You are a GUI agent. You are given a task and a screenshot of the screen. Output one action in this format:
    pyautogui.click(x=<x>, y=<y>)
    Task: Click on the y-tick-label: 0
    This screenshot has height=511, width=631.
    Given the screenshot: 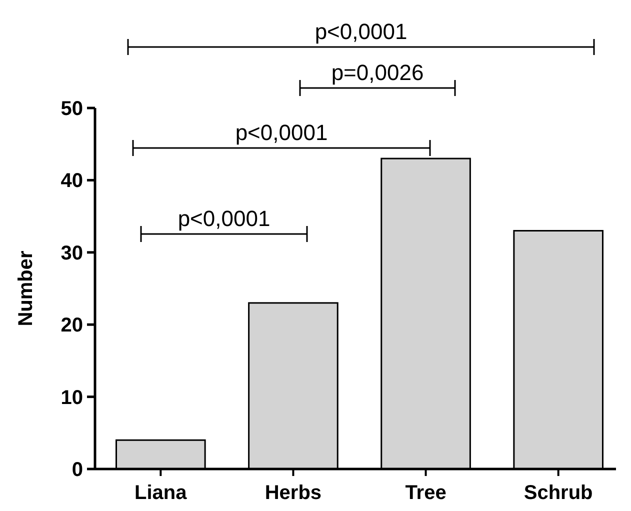 What is the action you would take?
    pyautogui.click(x=77, y=470)
    